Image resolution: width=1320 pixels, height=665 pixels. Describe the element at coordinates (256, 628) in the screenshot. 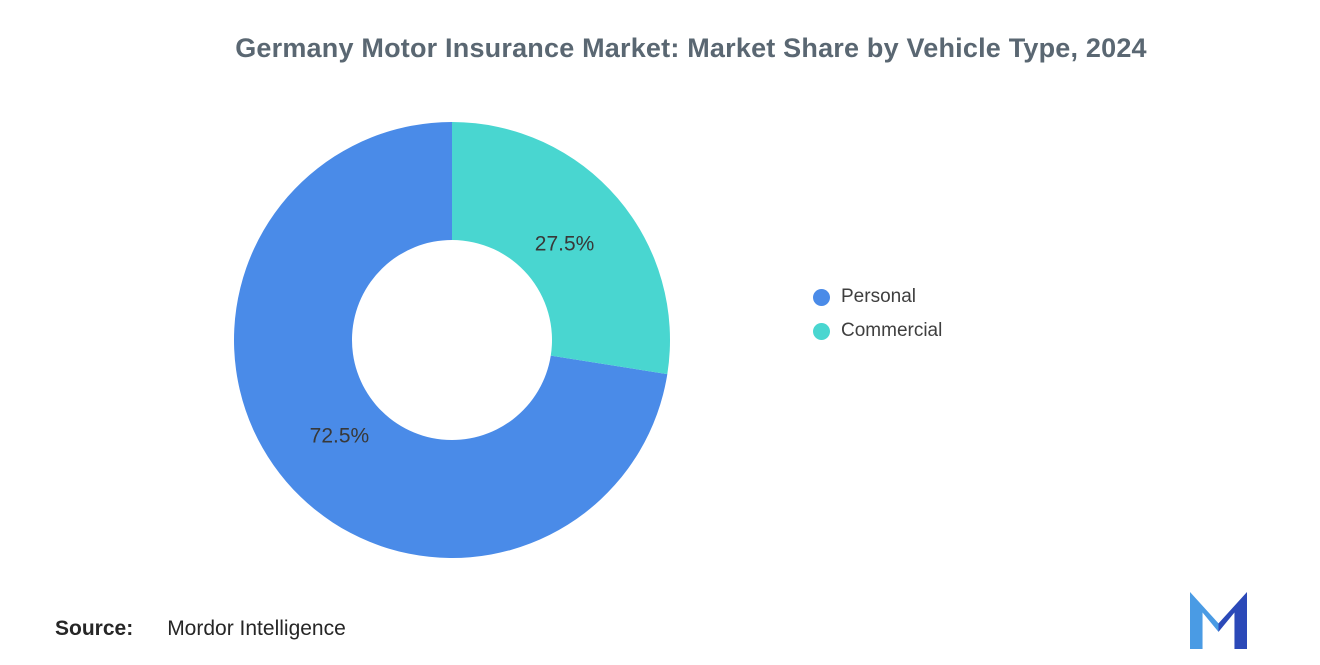

I see `source-value: Mordor Intelligence` at that location.